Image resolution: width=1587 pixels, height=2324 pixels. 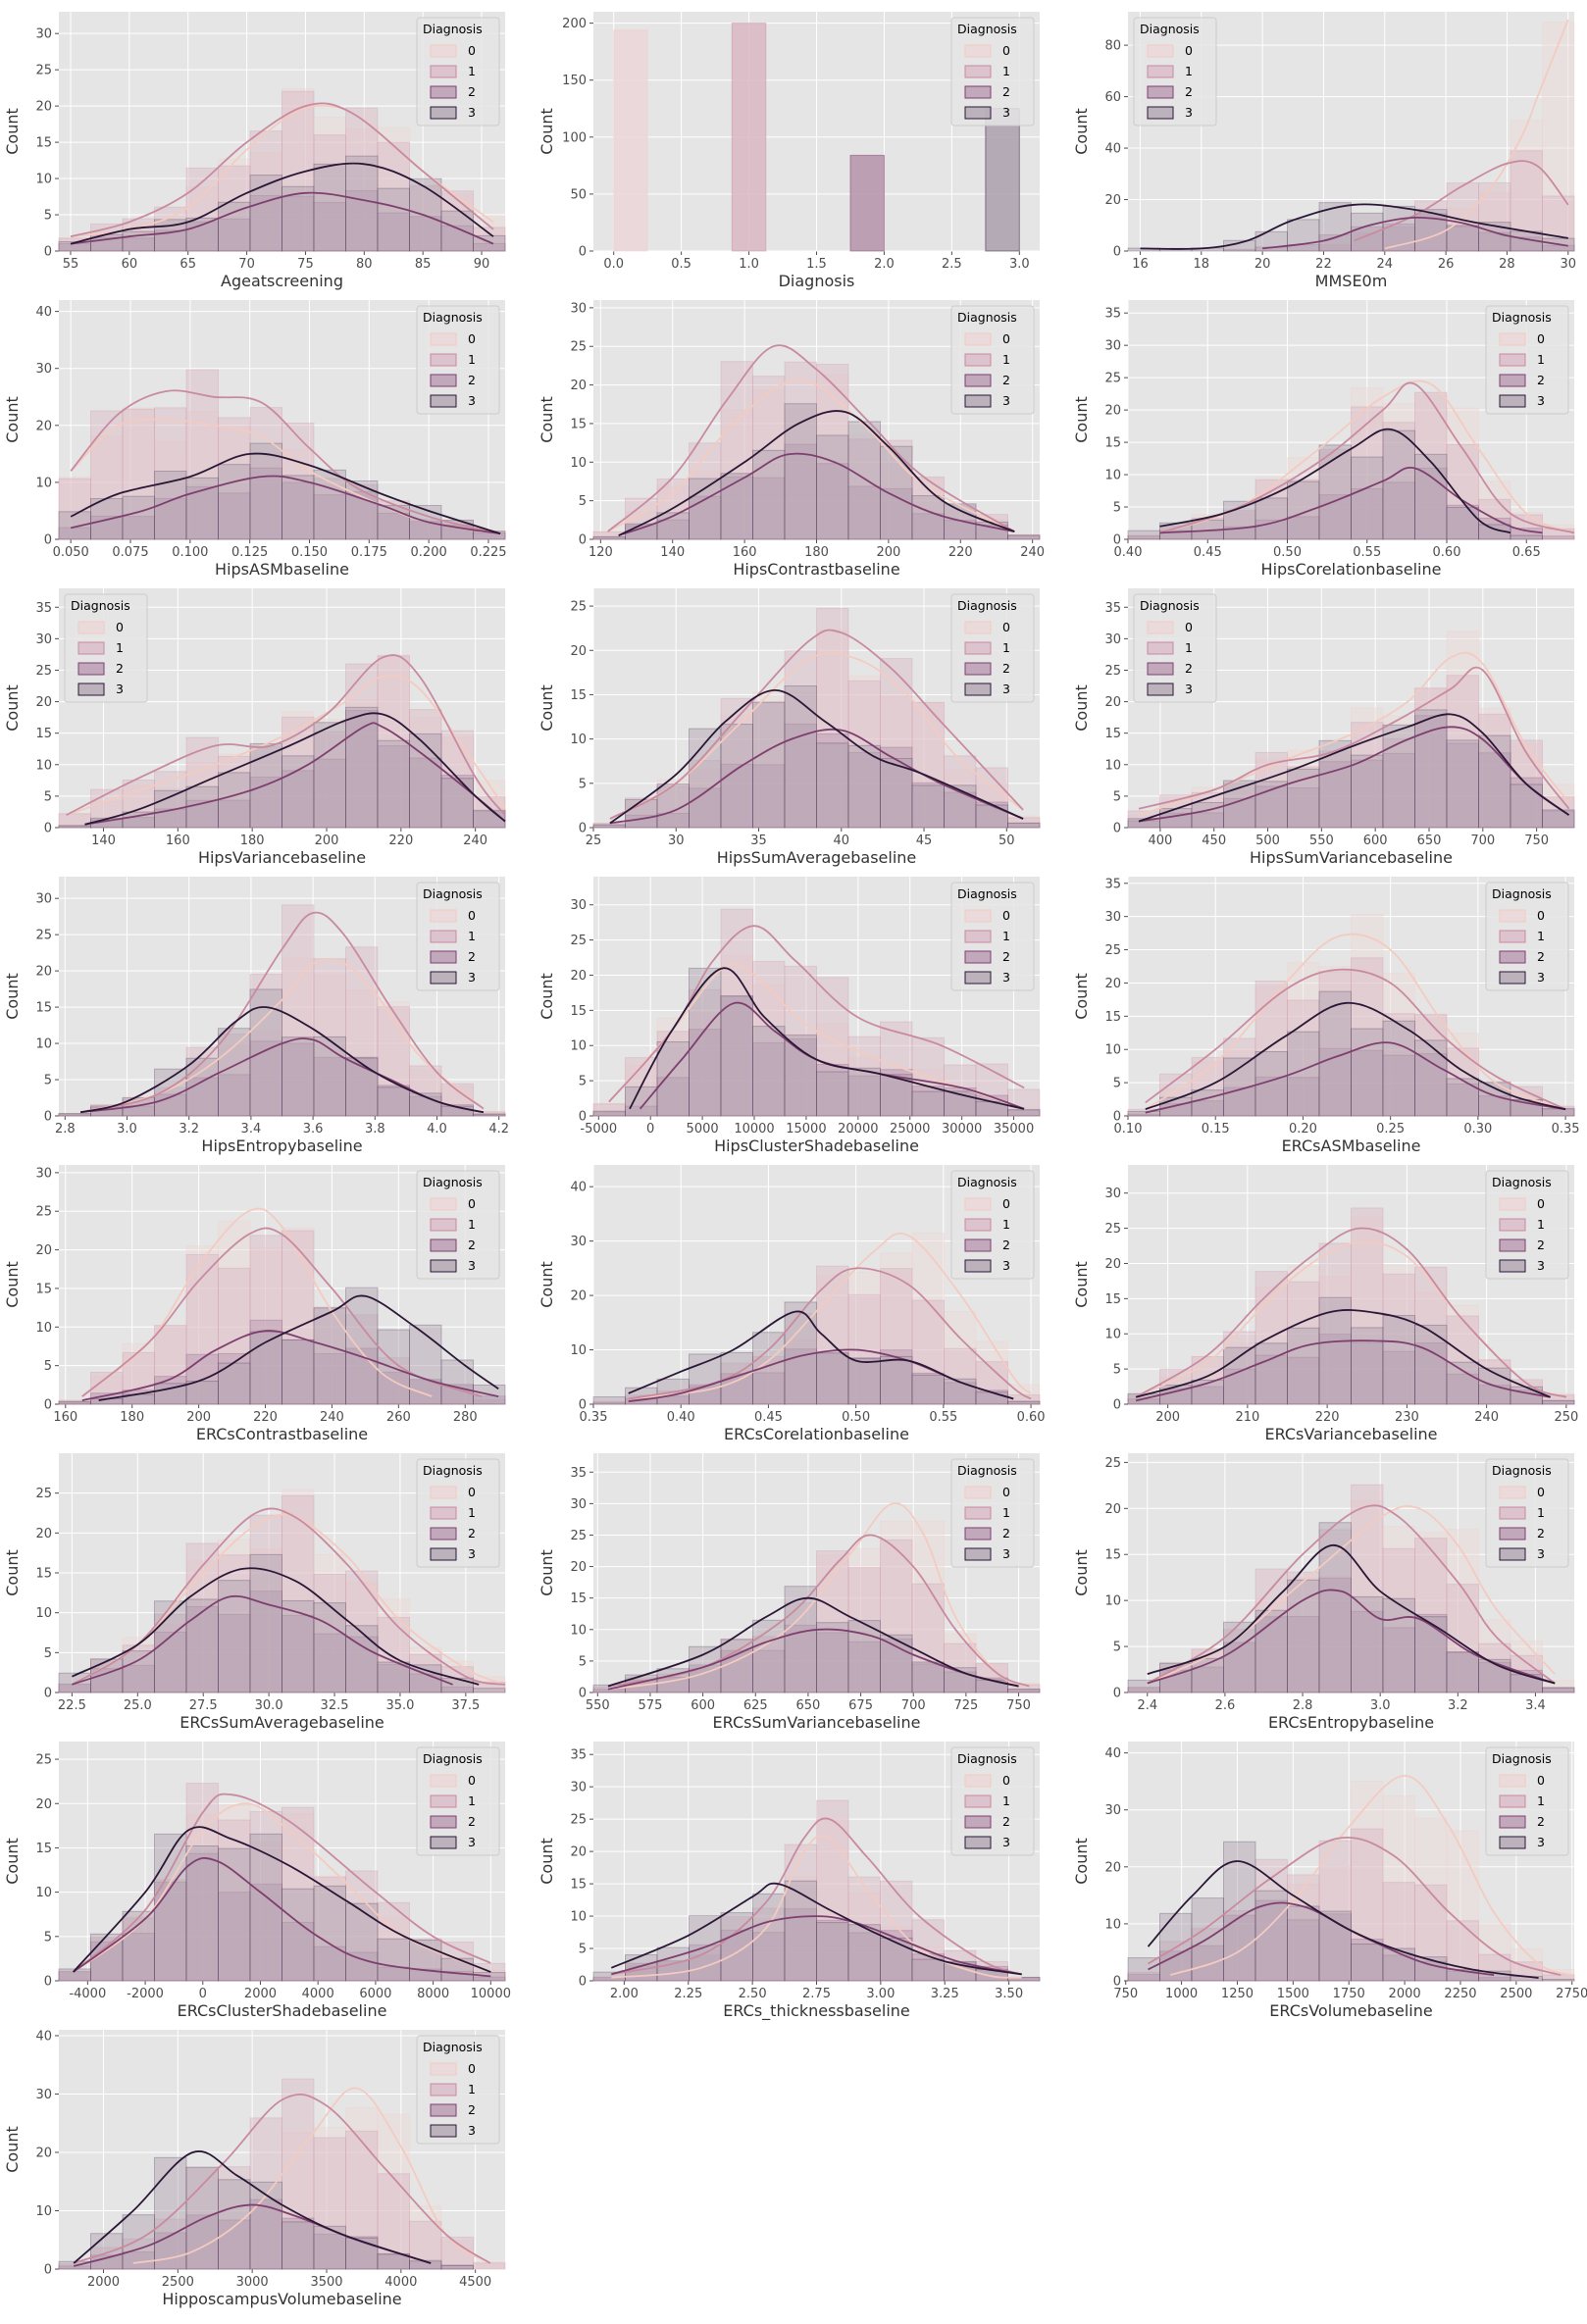 What do you see at coordinates (578, 424) in the screenshot?
I see `y-tick-label: 15` at bounding box center [578, 424].